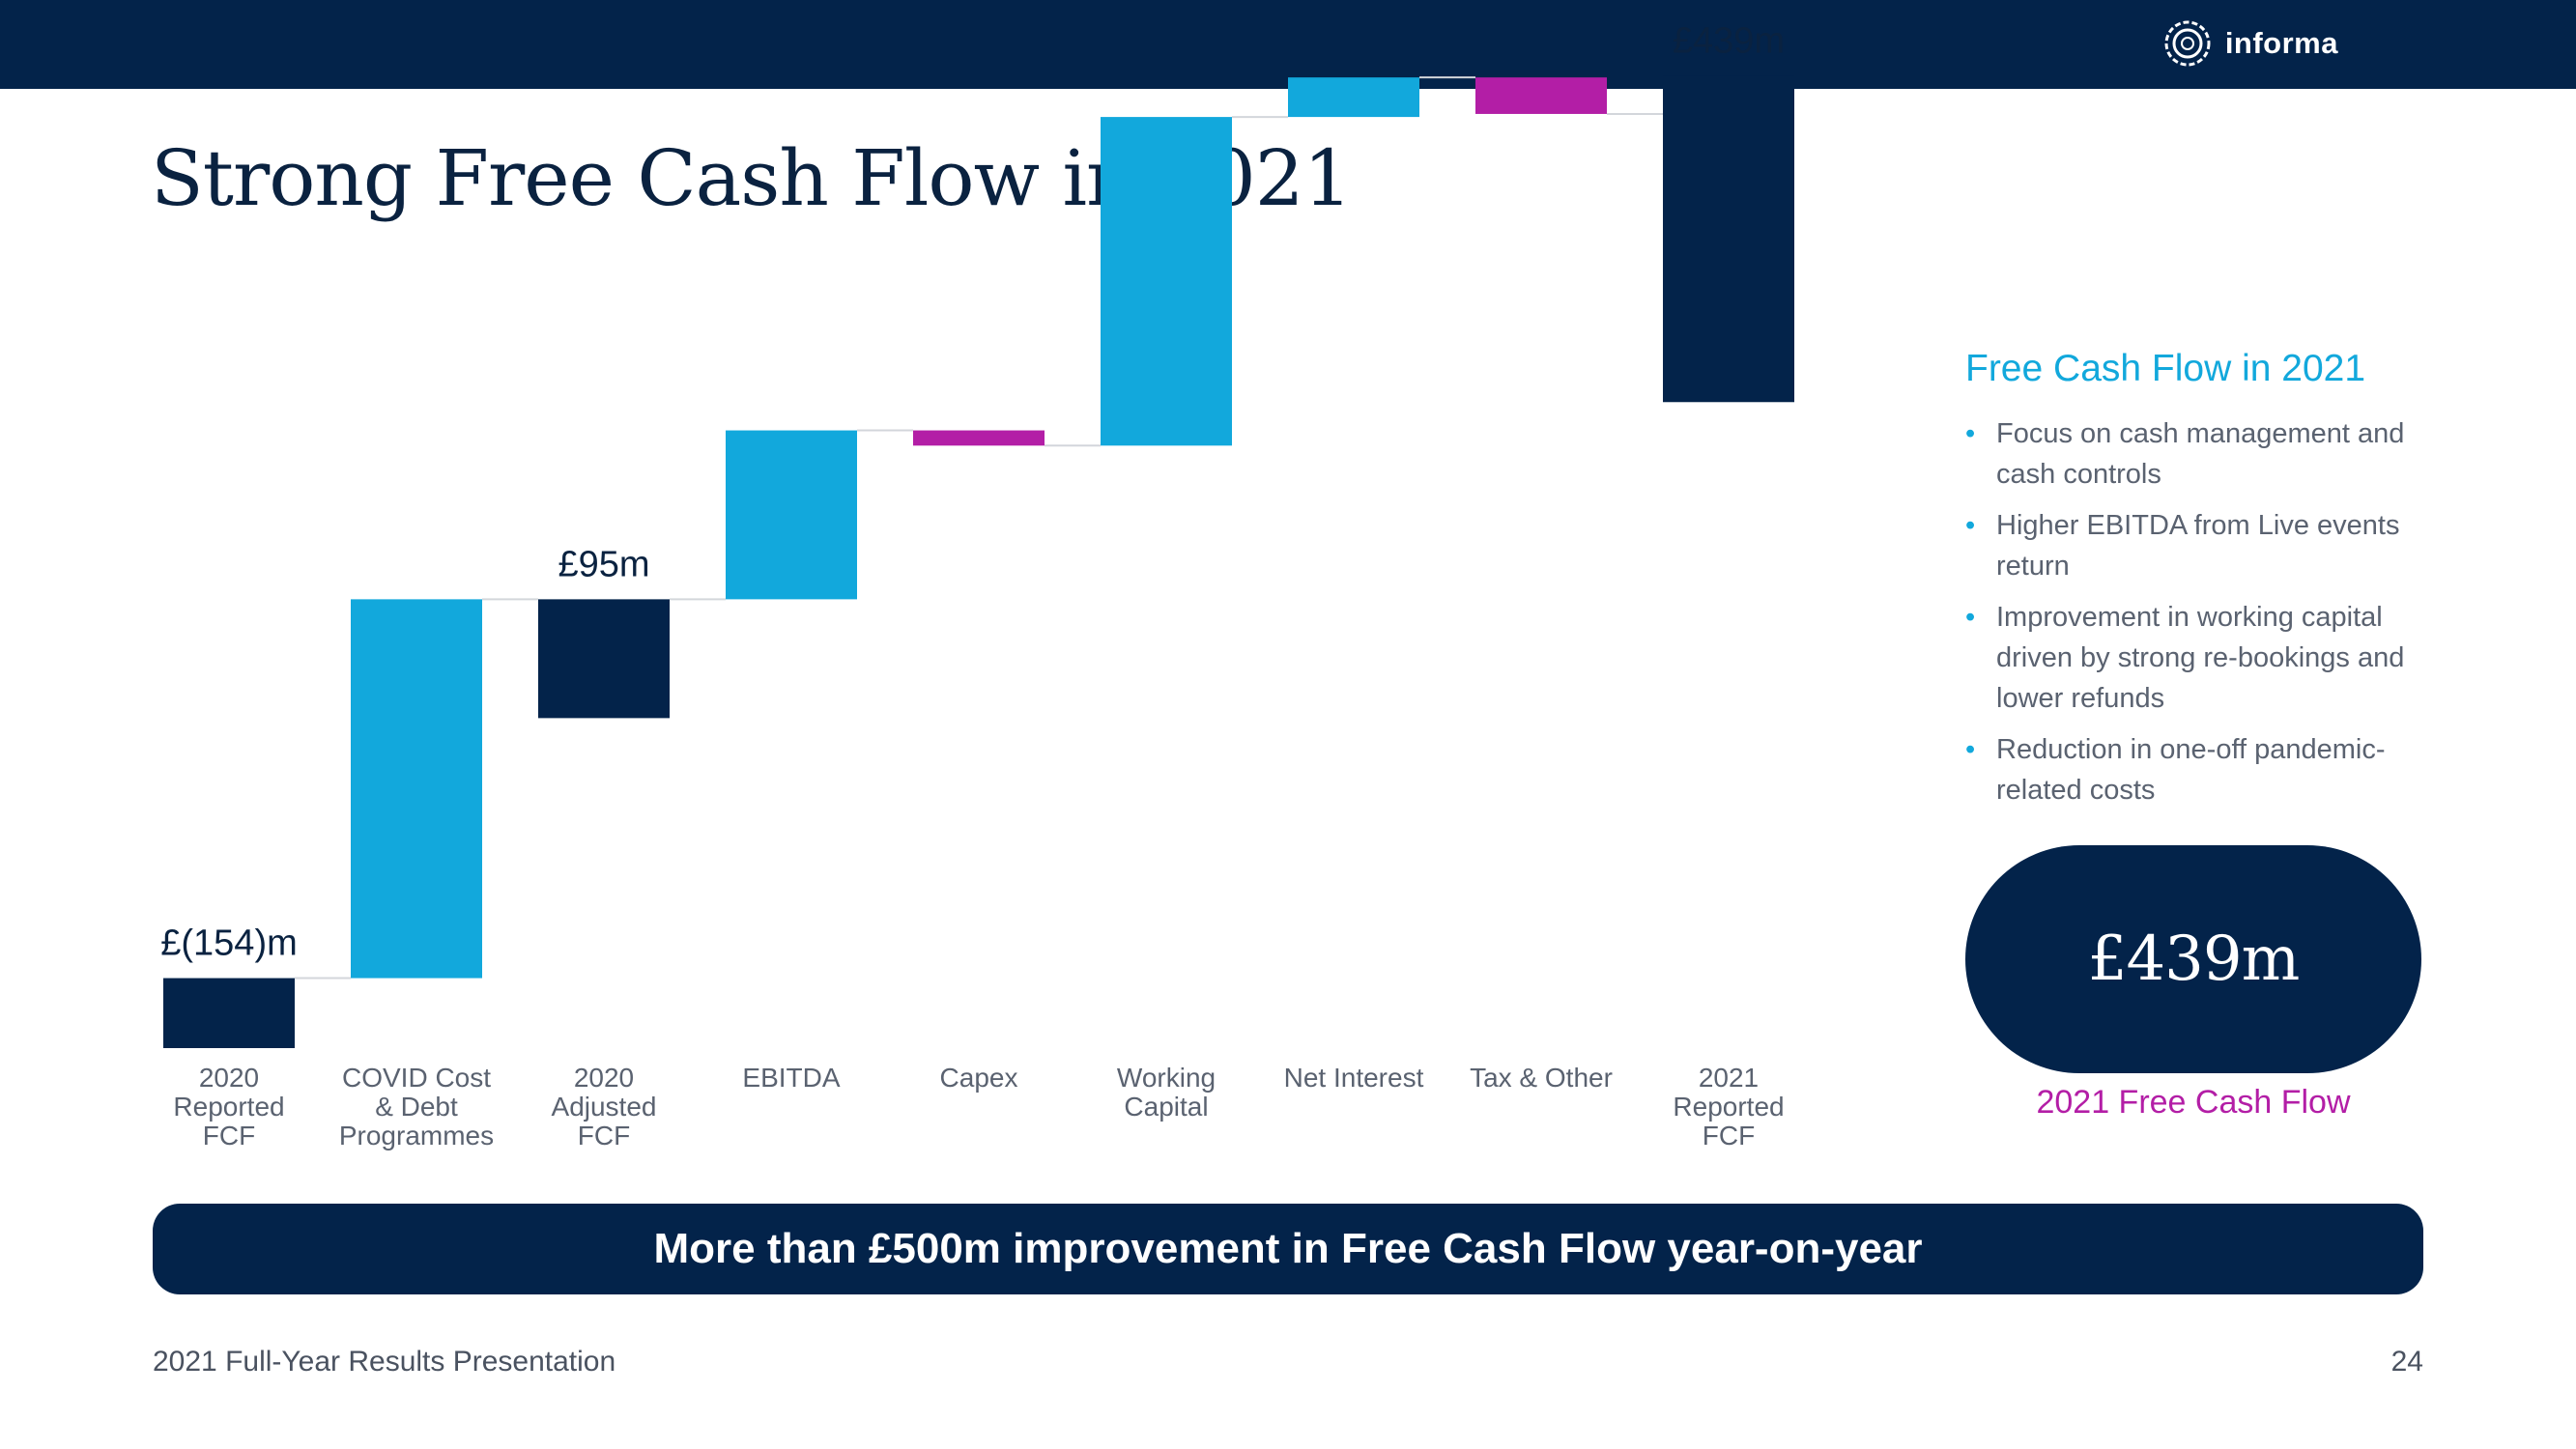 This screenshot has height=1449, width=2576. What do you see at coordinates (2166, 368) in the screenshot?
I see `sidebar-heading: Free Cash Flow in 2021` at bounding box center [2166, 368].